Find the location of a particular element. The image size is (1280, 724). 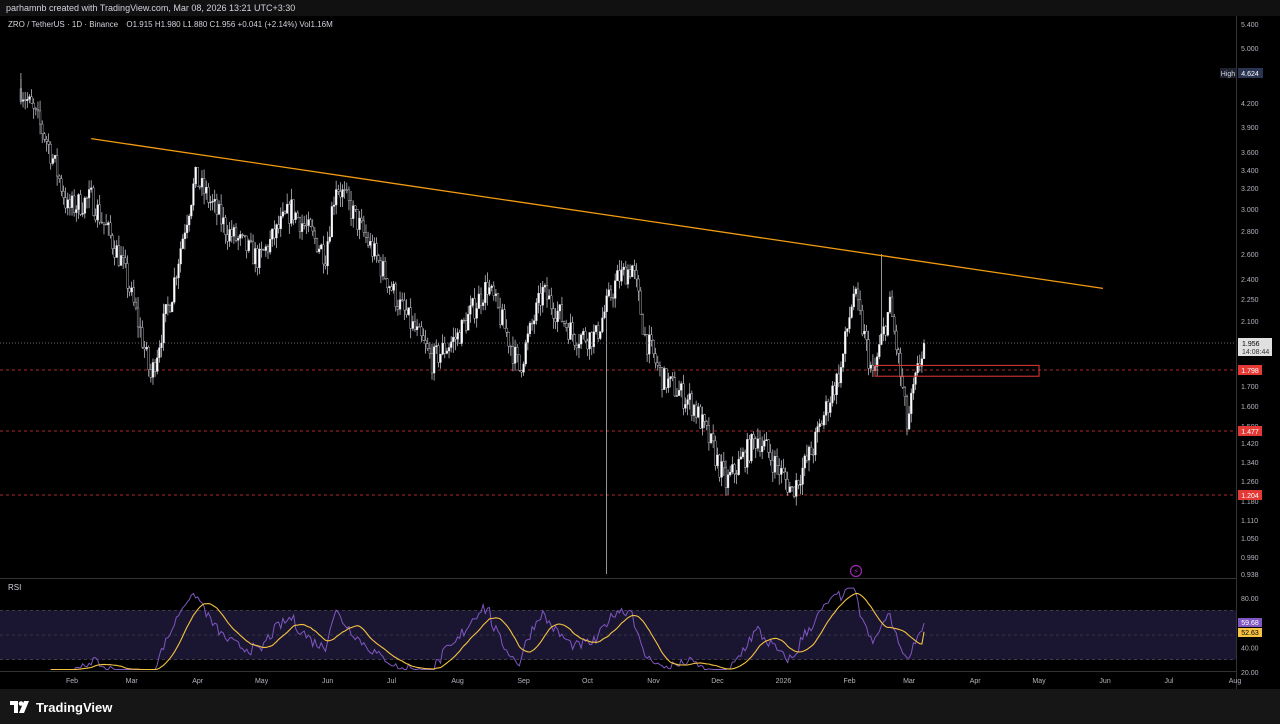

level-price-tags: 1.798 1.477 1.204 is located at coordinates (1250, 432).